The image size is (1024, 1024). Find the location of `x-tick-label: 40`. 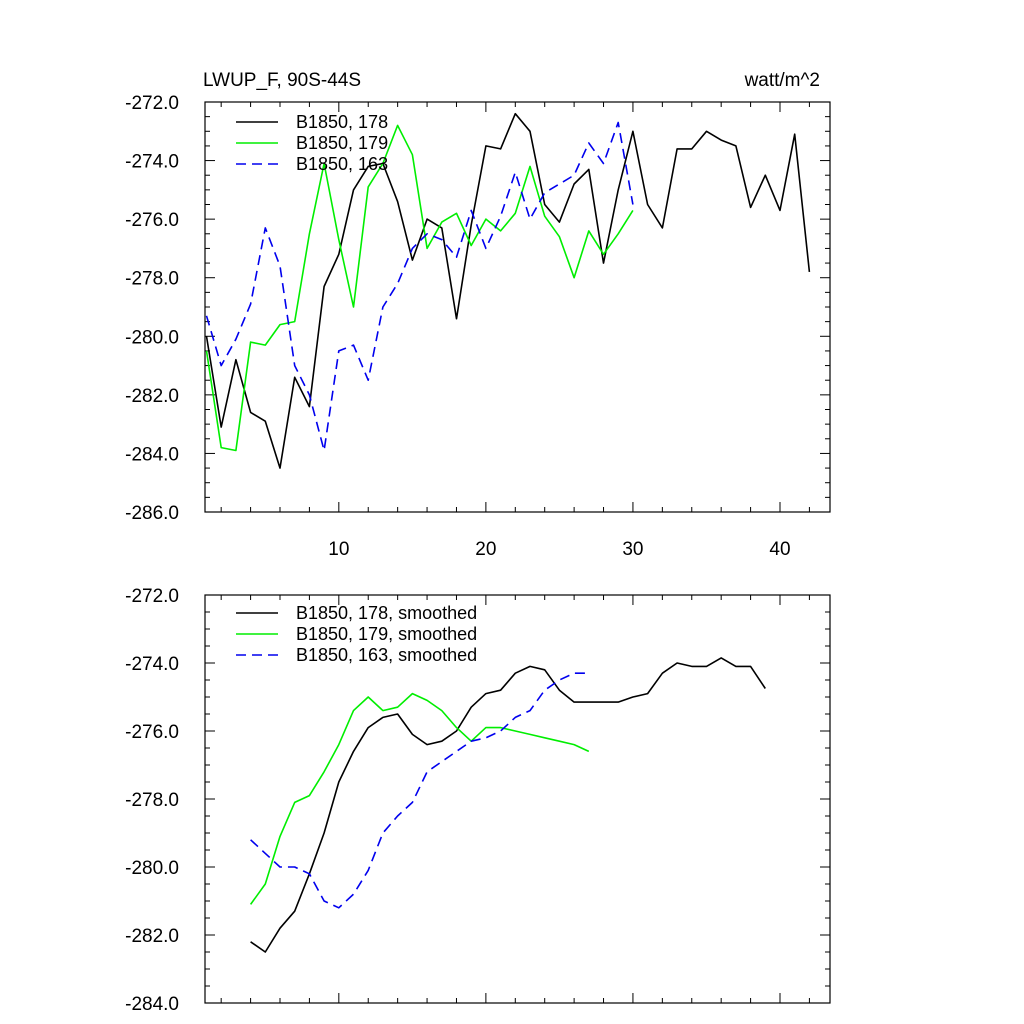

x-tick-label: 40 is located at coordinates (779, 549).